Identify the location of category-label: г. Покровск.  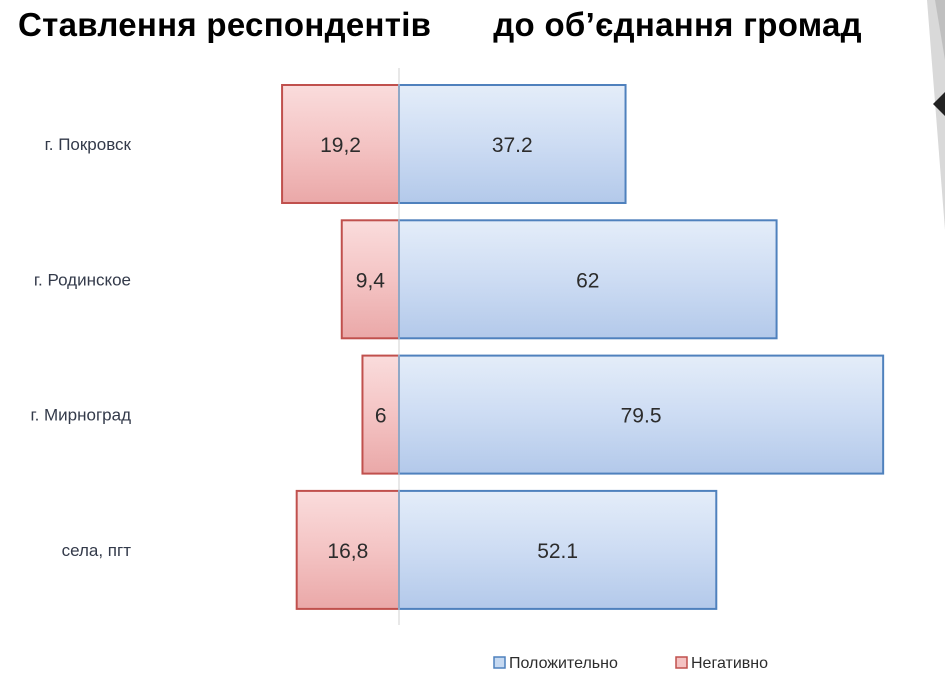
(88, 144).